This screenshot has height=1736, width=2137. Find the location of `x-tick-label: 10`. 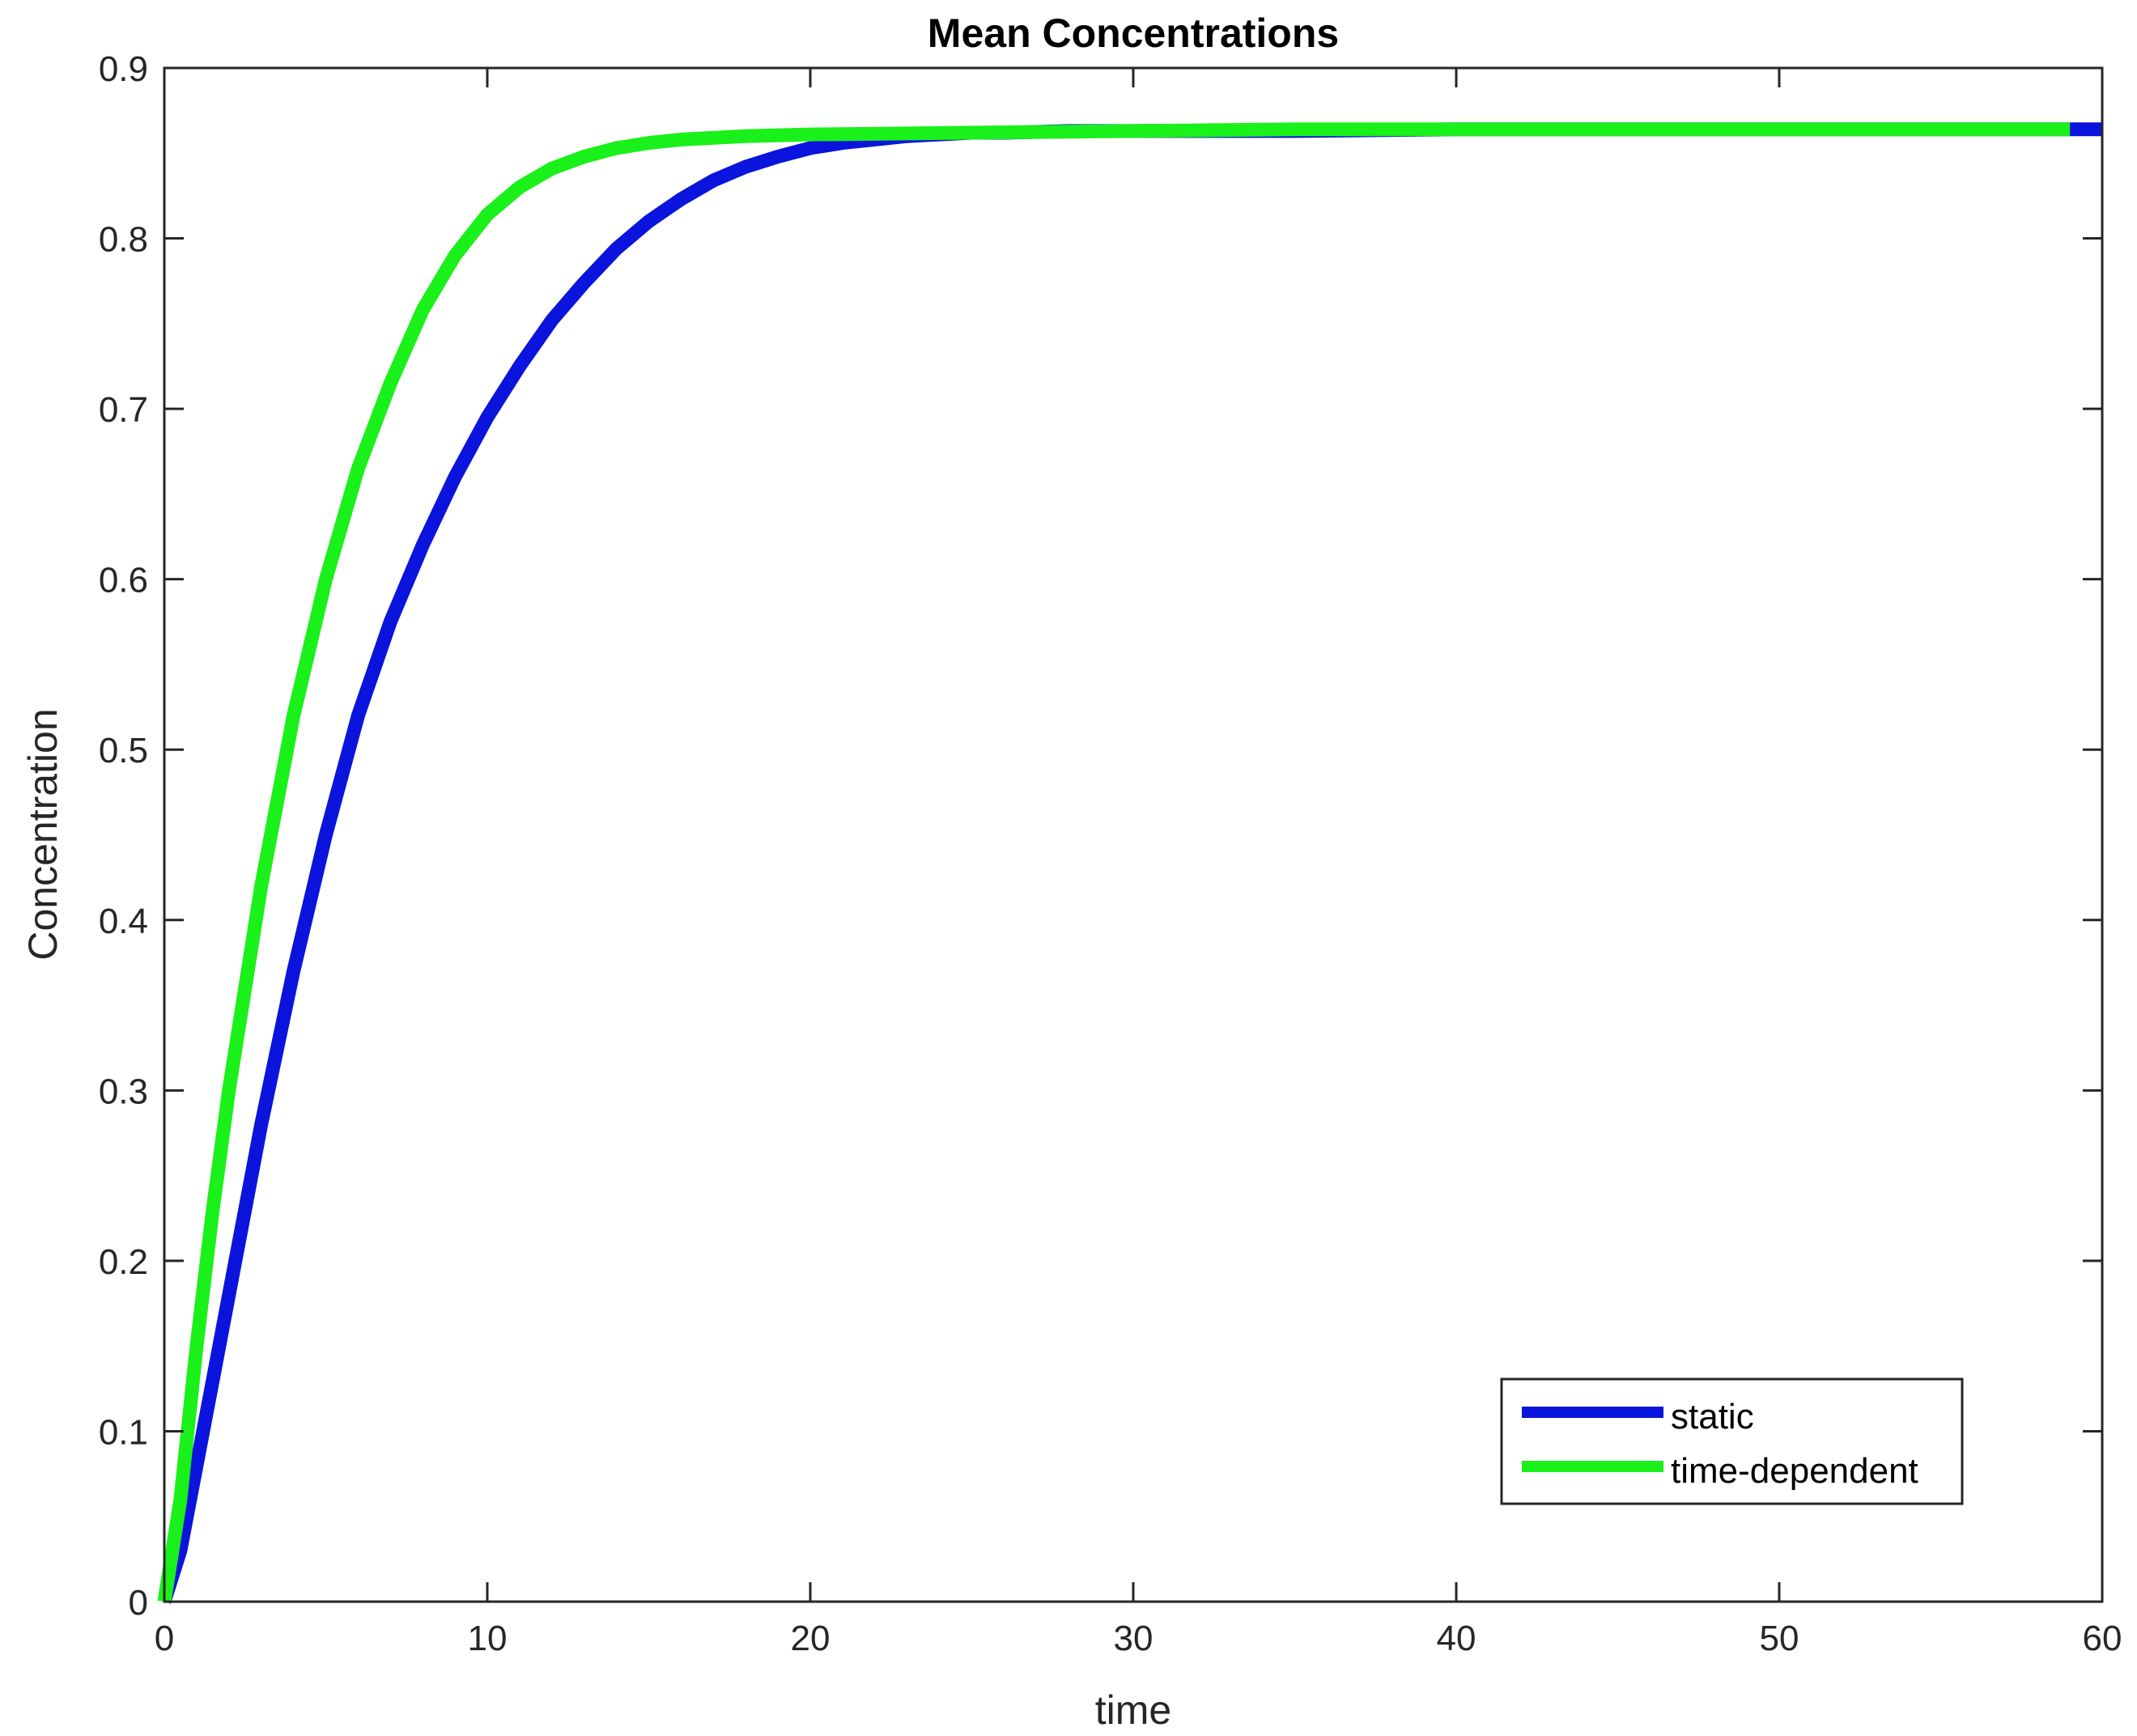

x-tick-label: 10 is located at coordinates (488, 1638).